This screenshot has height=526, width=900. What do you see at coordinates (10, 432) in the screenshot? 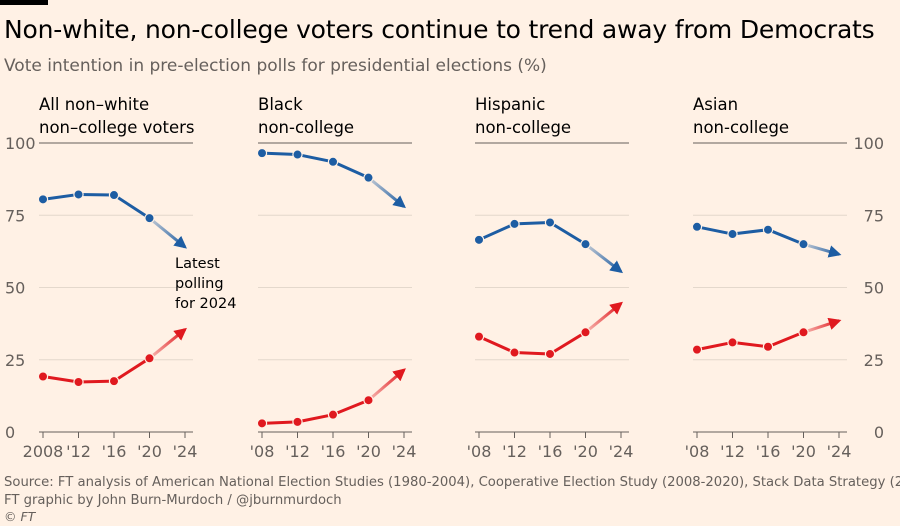
I see `y-tick-label-left: 0` at bounding box center [10, 432].